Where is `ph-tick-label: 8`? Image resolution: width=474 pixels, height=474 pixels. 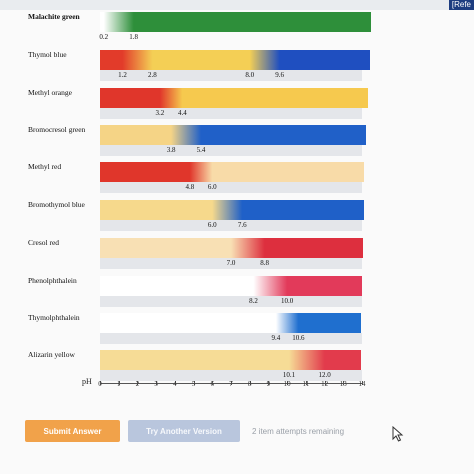 ph-tick-label: 8 is located at coordinates (249, 384).